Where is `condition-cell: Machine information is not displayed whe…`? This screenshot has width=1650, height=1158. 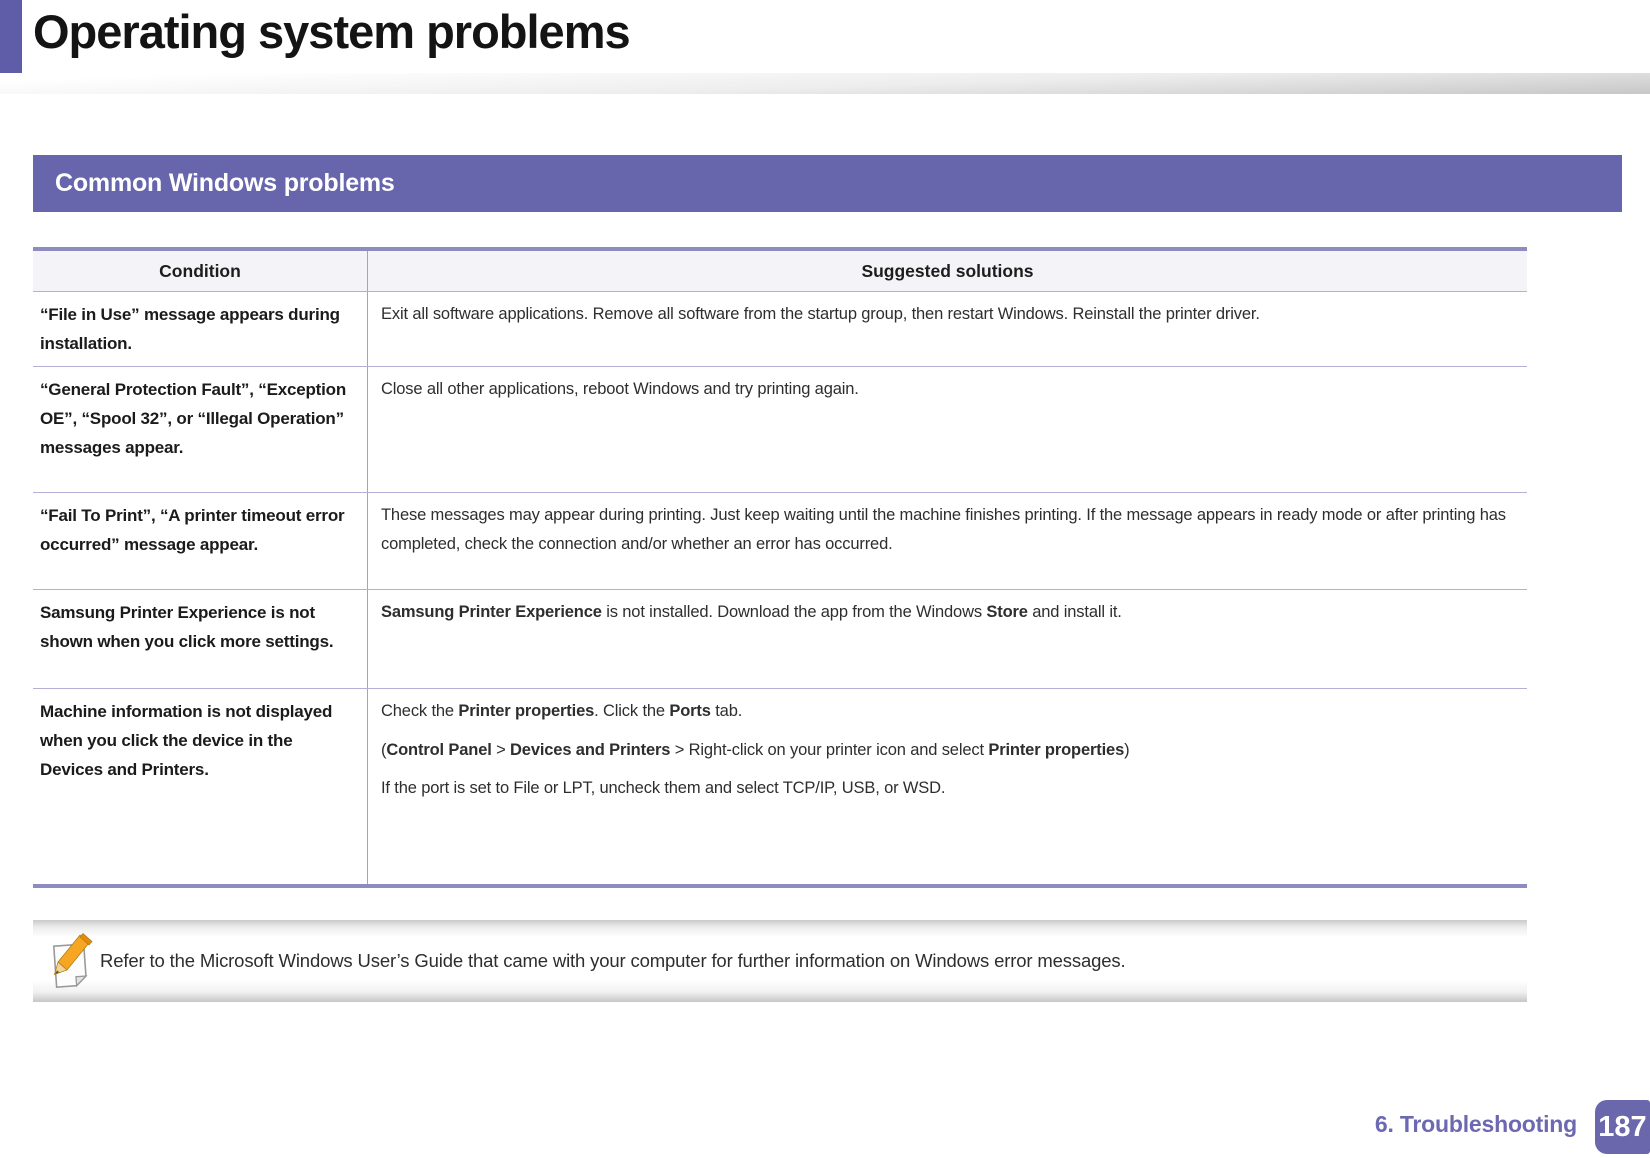
condition-cell: Machine information is not displayed whe… is located at coordinates (186, 740).